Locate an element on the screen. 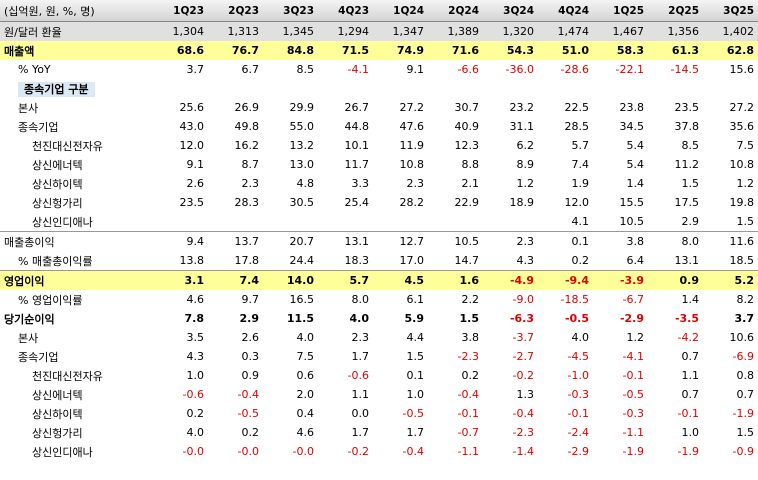 The height and width of the screenshot is (480, 758). value-cell: 5.2 is located at coordinates (730, 280).